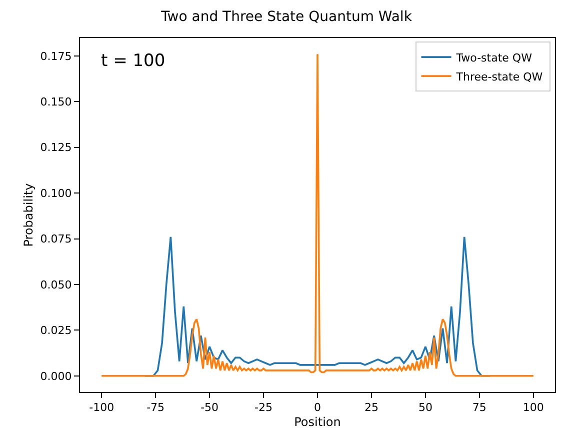  Describe the element at coordinates (56, 147) in the screenshot. I see `y-tick-label: 0.125` at that location.